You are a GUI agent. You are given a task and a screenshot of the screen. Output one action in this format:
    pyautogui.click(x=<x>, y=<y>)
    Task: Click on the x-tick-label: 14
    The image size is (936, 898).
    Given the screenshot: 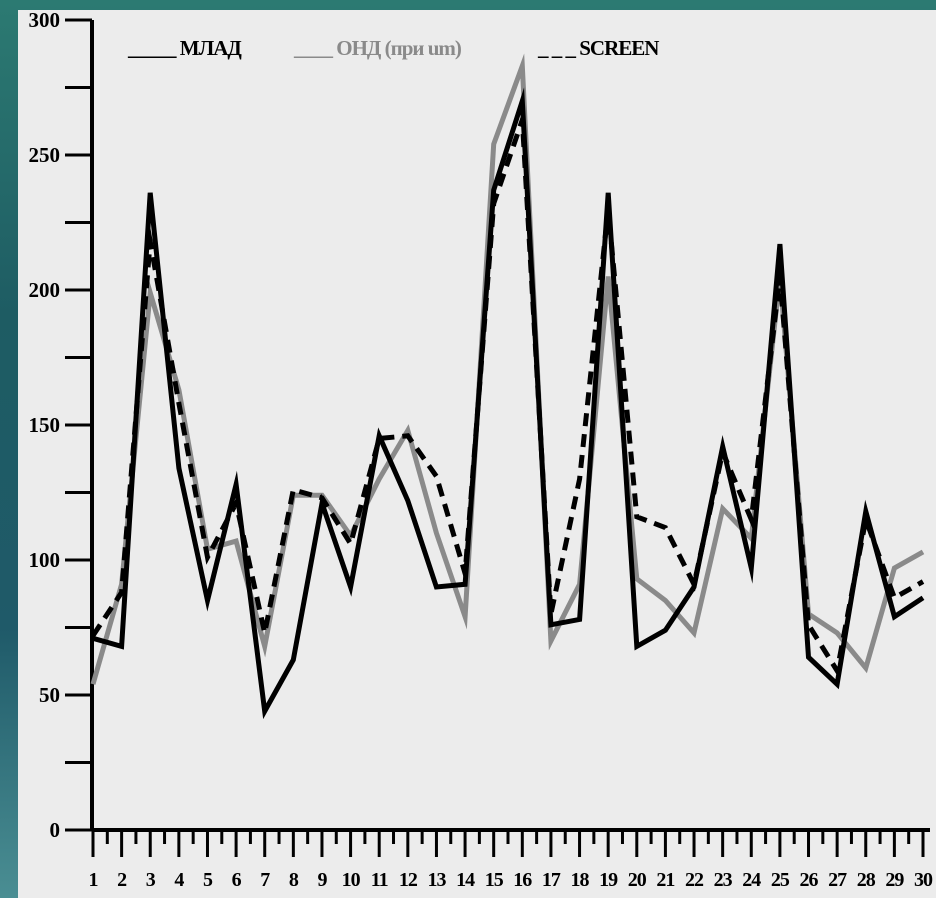 What is the action you would take?
    pyautogui.click(x=465, y=880)
    